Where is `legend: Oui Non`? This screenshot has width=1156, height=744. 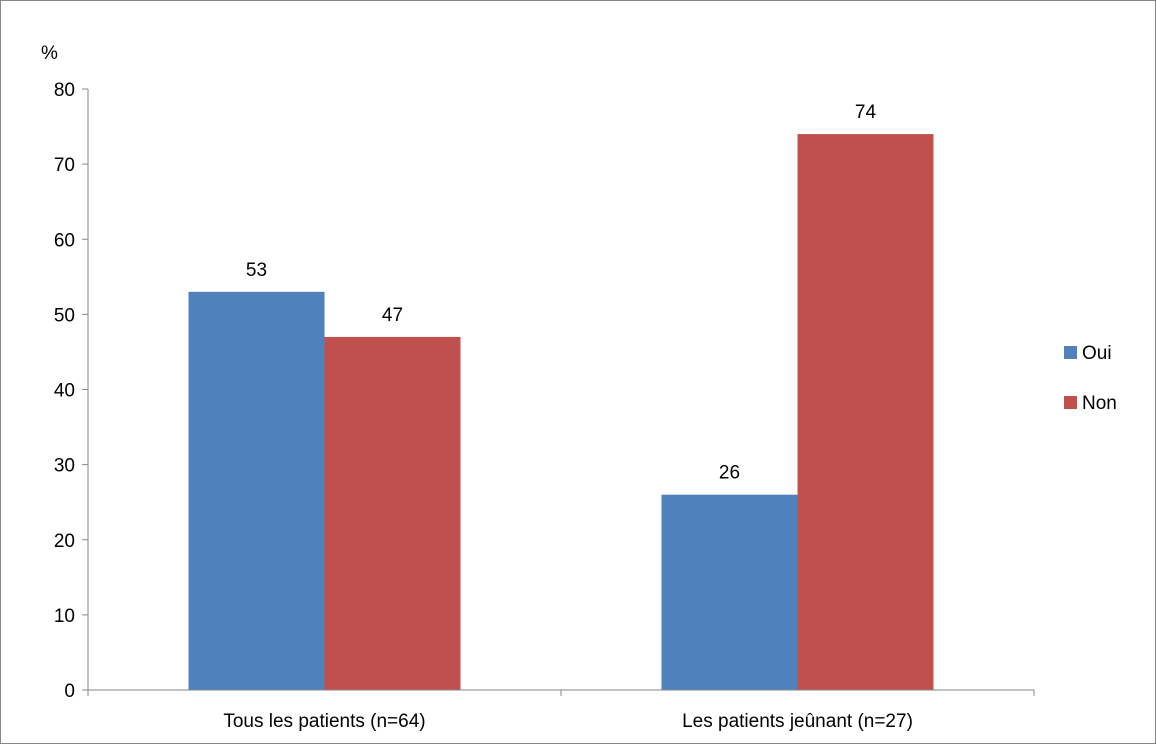
legend: Oui Non is located at coordinates (1090, 378).